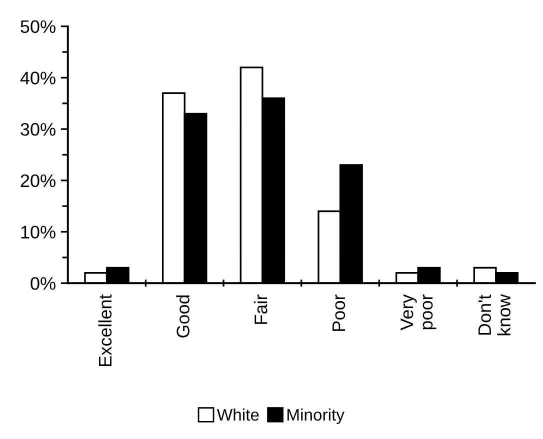  What do you see at coordinates (38, 232) in the screenshot?
I see `y-tick-label: 10%` at bounding box center [38, 232].